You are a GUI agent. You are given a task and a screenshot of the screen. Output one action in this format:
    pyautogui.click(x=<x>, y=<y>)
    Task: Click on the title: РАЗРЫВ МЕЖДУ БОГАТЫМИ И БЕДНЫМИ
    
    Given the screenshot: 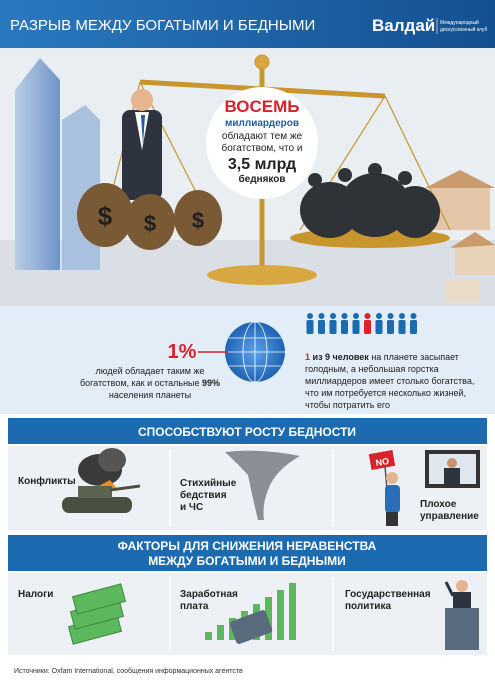 What is the action you would take?
    pyautogui.click(x=162, y=25)
    